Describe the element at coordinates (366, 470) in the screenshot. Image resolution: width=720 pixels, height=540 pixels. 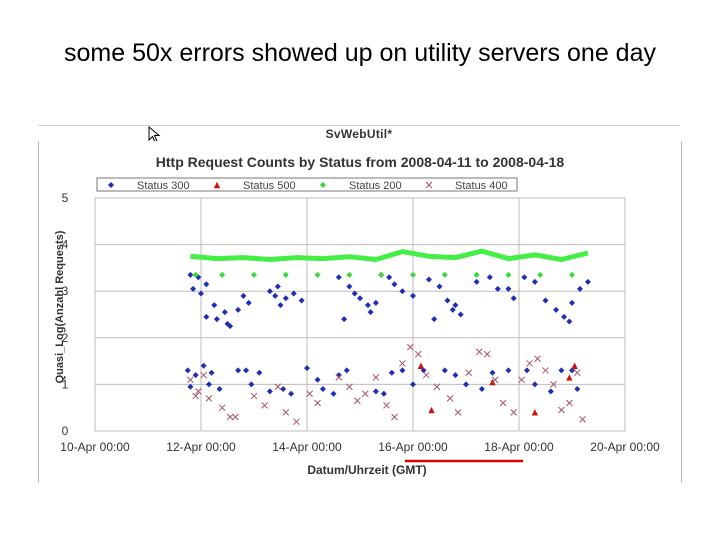
I see `x-axis-label: Datum/Uhrzeit (GMT)` at that location.